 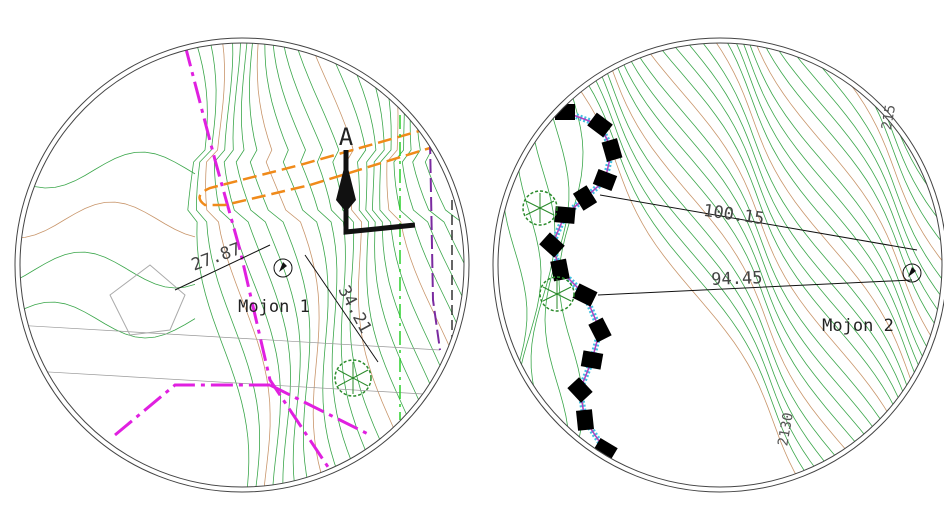 I want to click on dimension-label: 34.21, so click(x=355, y=309).